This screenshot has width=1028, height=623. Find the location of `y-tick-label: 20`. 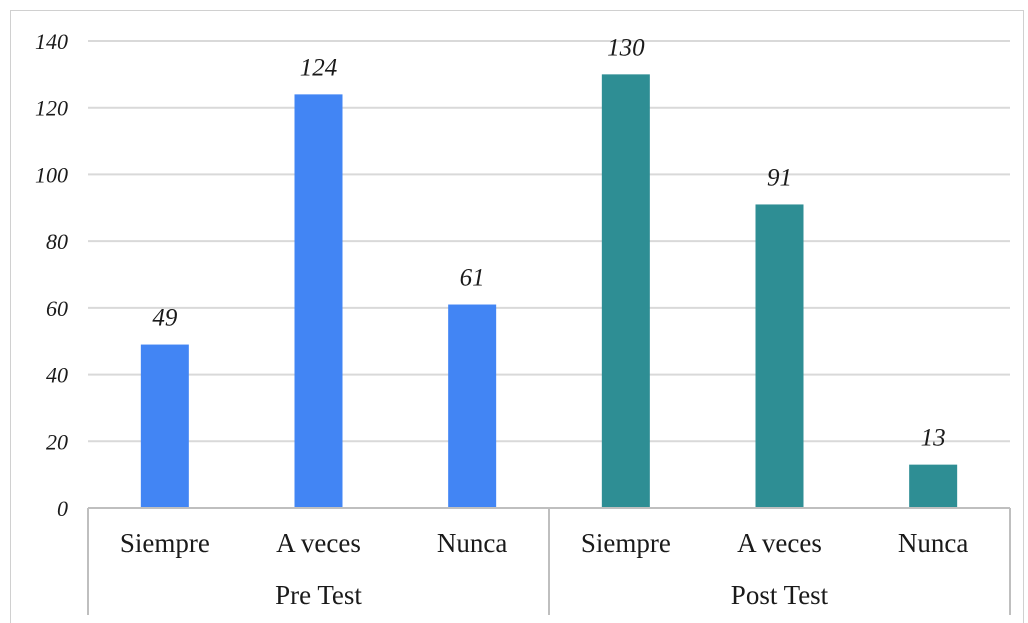

y-tick-label: 20 is located at coordinates (57, 441).